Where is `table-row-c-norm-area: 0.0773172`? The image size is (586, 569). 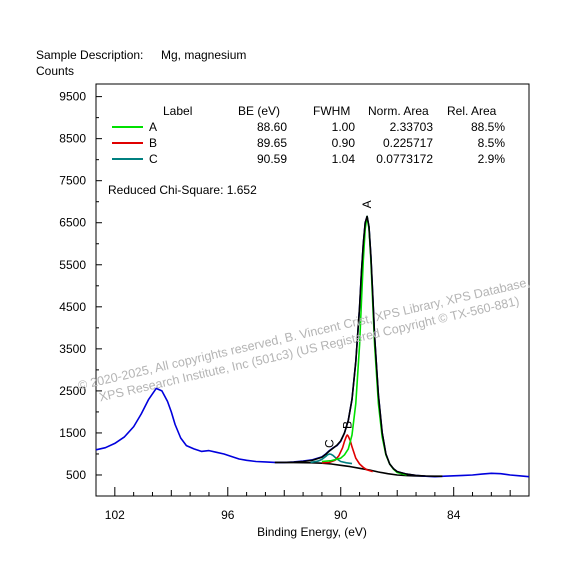
table-row-c-norm-area: 0.0773172 is located at coordinates (404, 159).